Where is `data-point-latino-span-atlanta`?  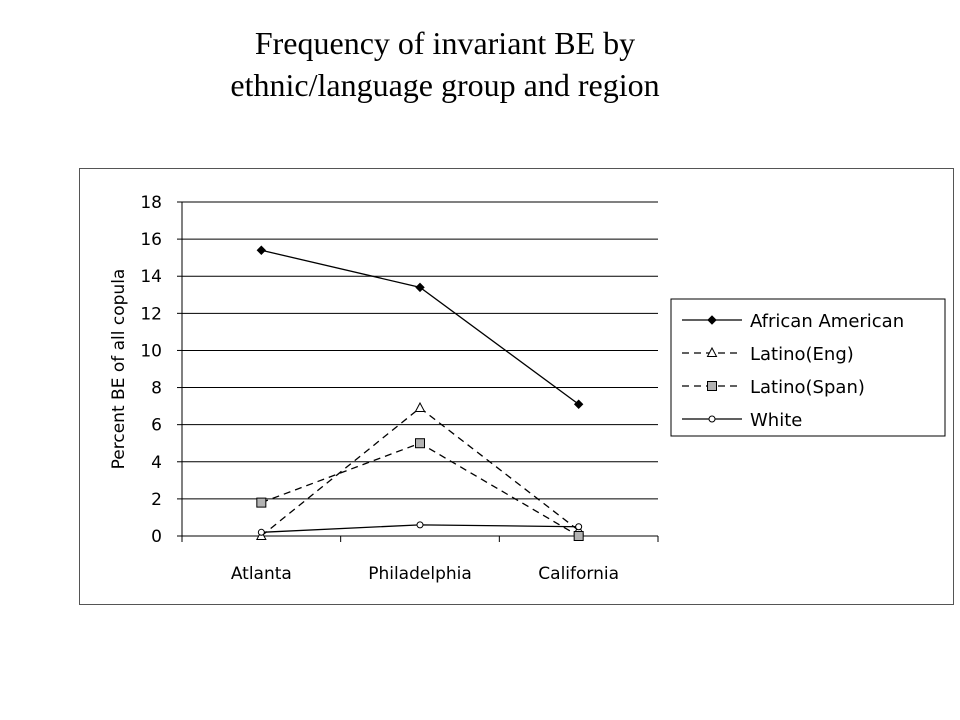 data-point-latino-span-atlanta is located at coordinates (261, 502).